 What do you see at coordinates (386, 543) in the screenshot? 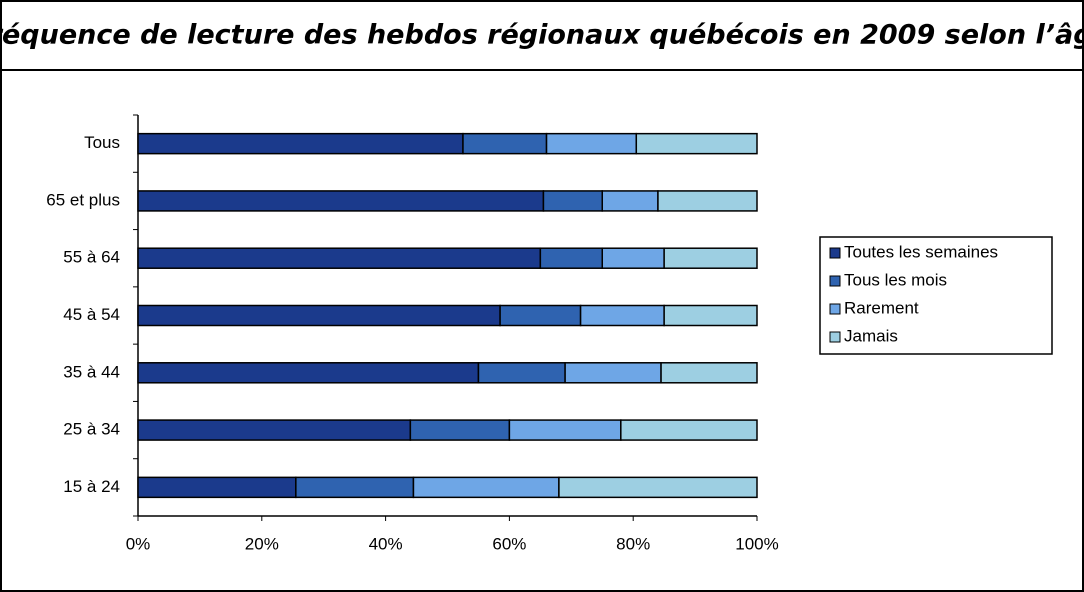
I see `x-tick-label: 40%` at bounding box center [386, 543].